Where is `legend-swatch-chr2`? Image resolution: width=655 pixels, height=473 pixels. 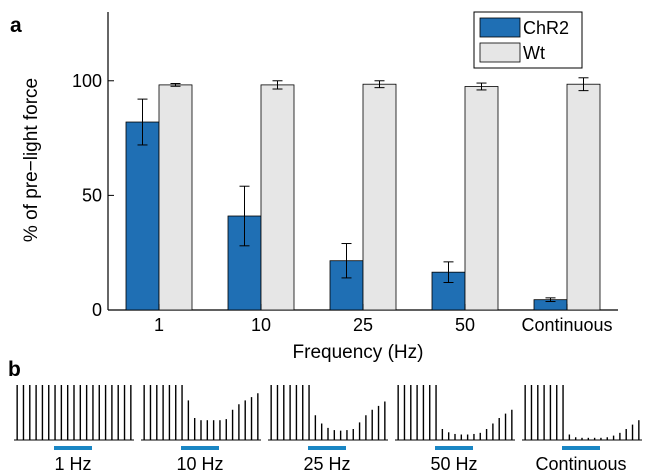 legend-swatch-chr2 is located at coordinates (500, 27).